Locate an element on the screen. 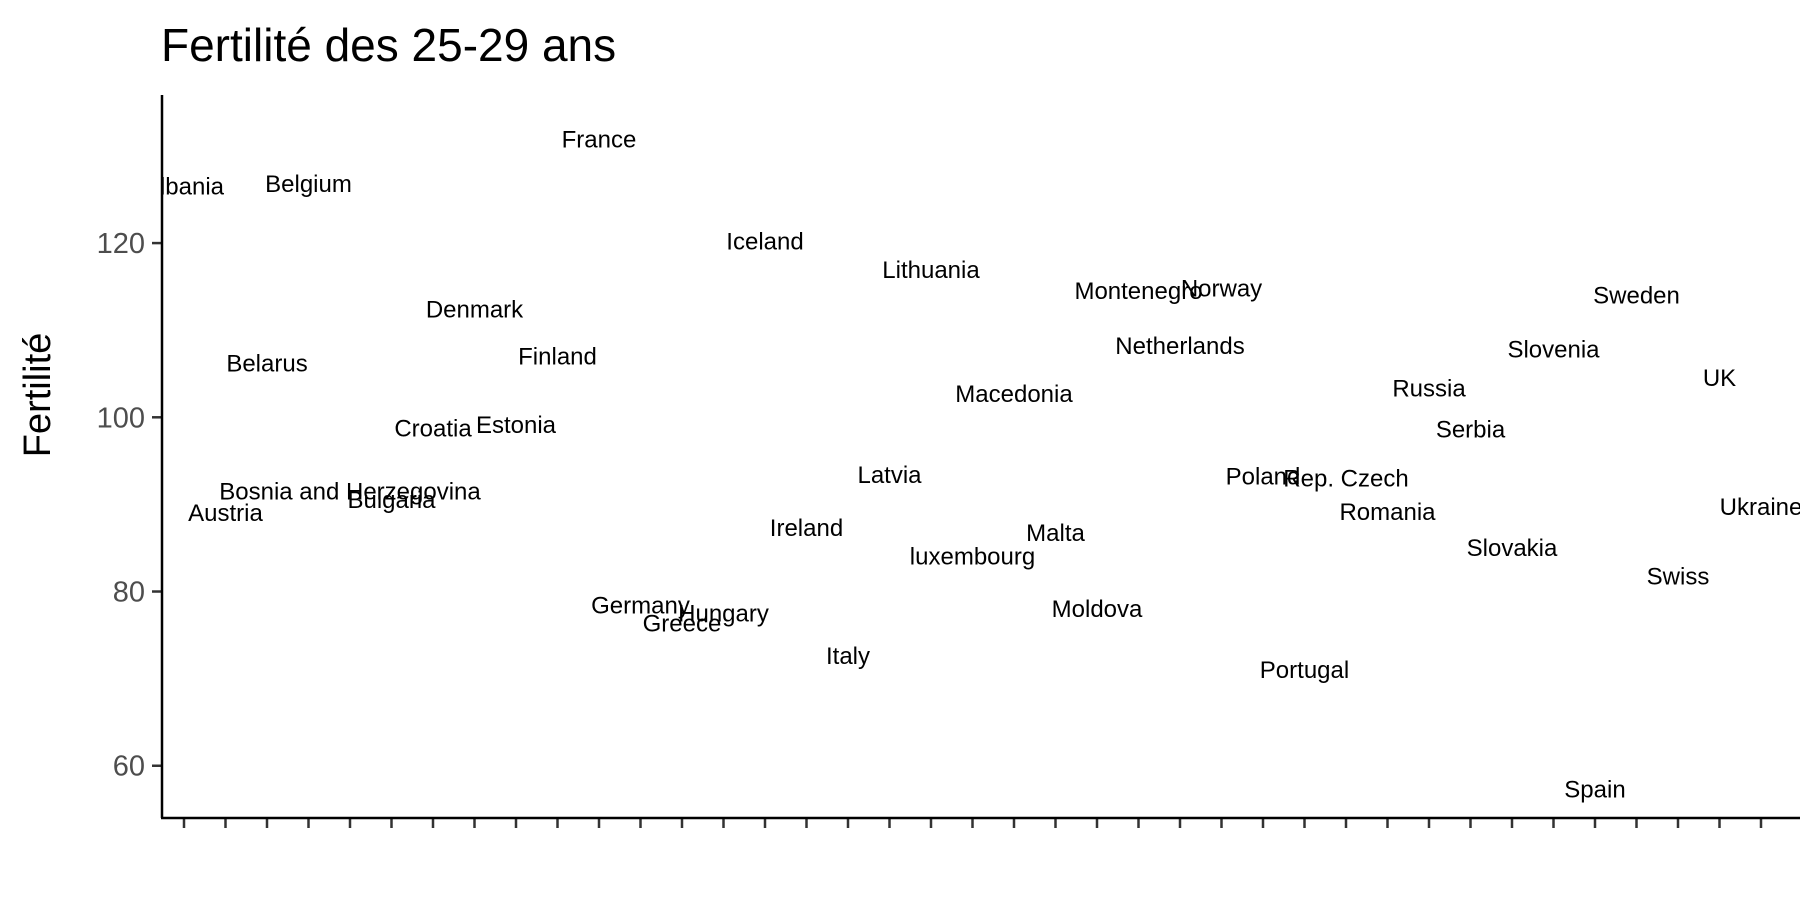  point-label: Serbia is located at coordinates (1471, 429).